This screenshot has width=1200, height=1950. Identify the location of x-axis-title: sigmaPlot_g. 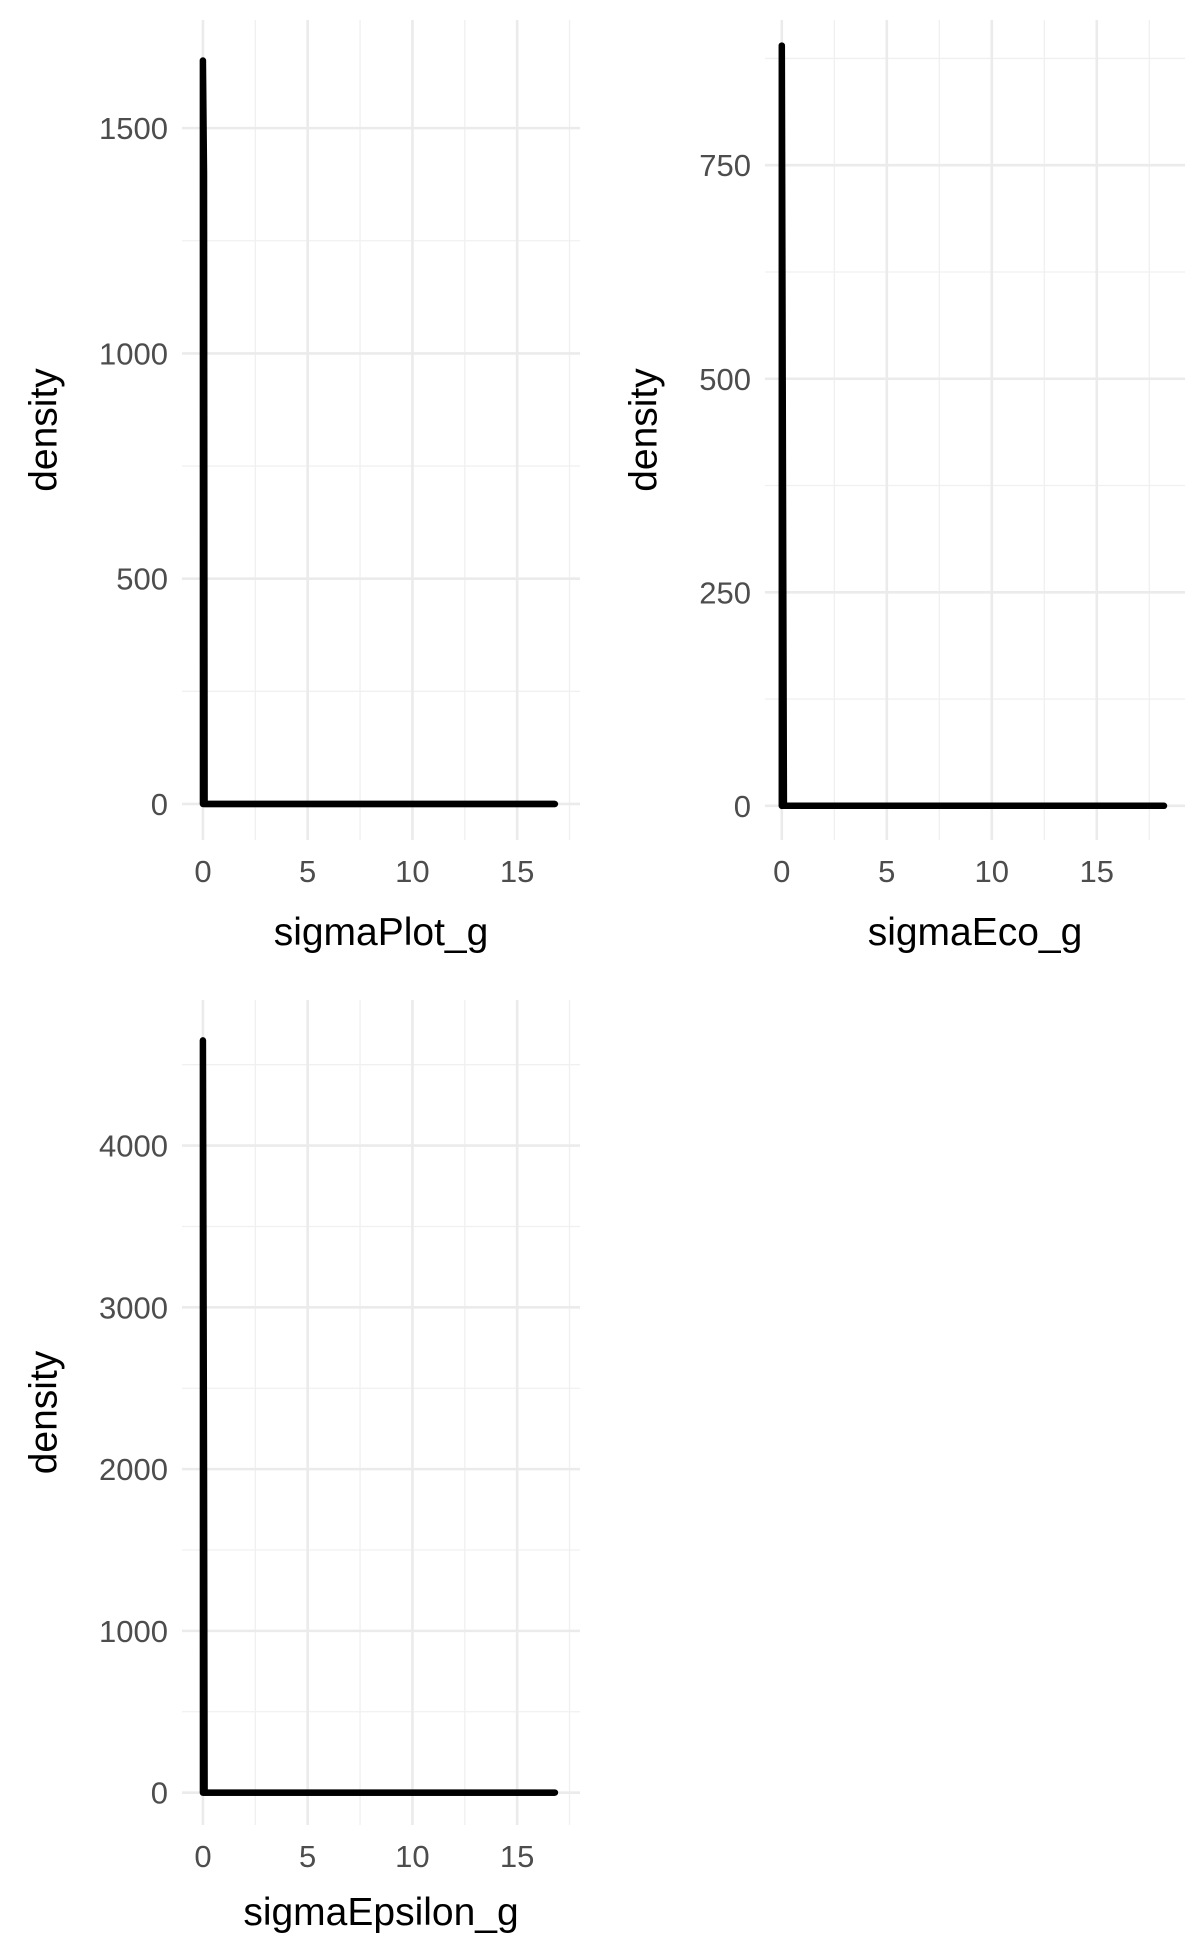
(381, 932).